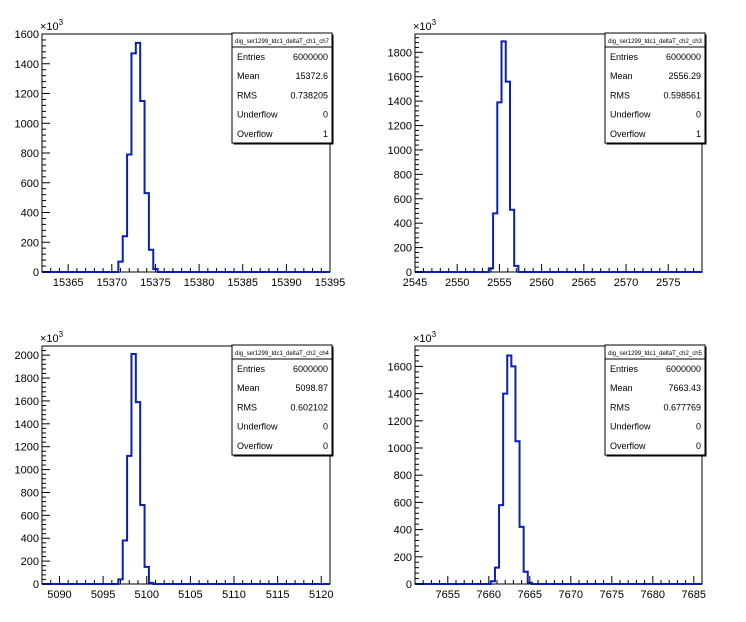 The height and width of the screenshot is (622, 746). What do you see at coordinates (59, 595) in the screenshot?
I see `x-tick-label: 5090` at bounding box center [59, 595].